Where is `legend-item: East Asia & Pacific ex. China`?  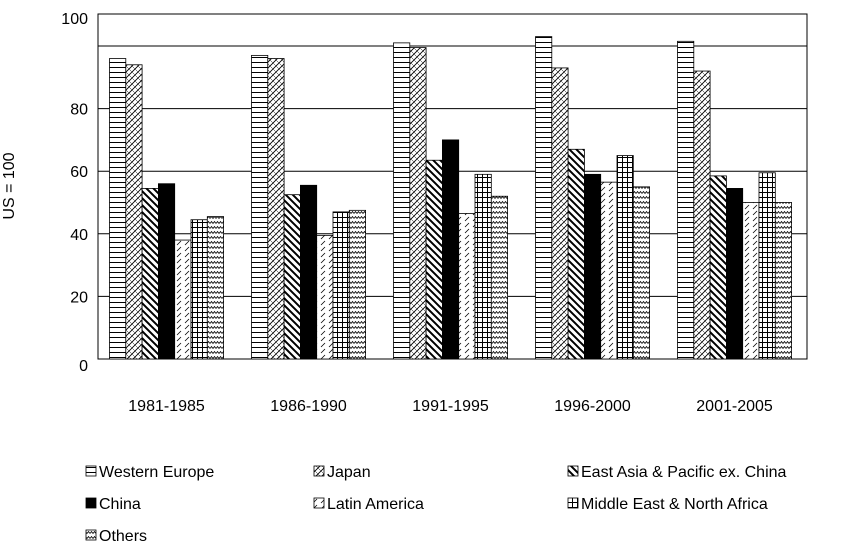
legend-item: East Asia & Pacific ex. China is located at coordinates (677, 472).